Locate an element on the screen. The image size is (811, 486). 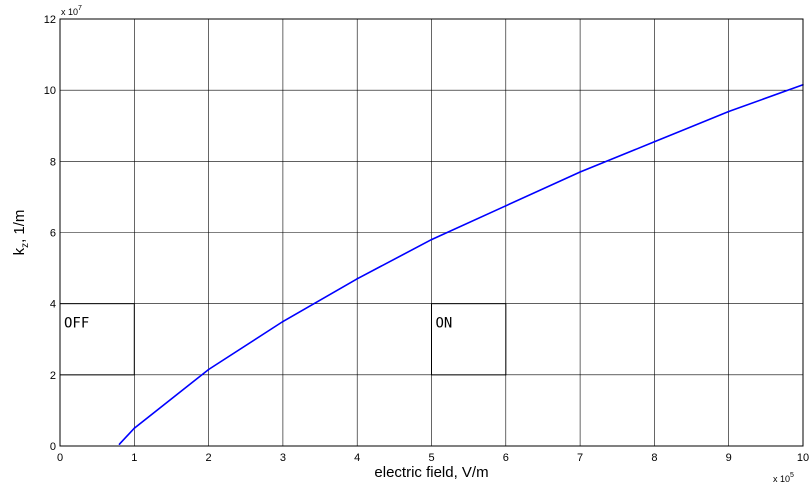
y-multiplier-exponent: 7 is located at coordinates (80, 8).